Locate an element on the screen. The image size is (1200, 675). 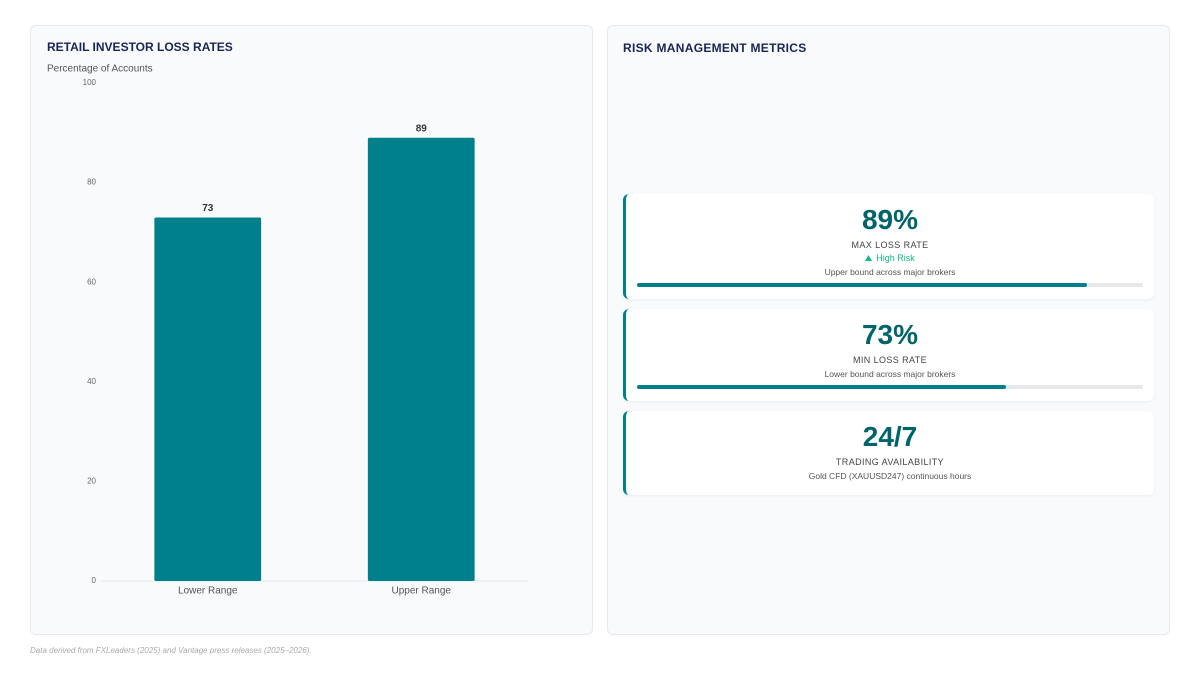
data-label: 89 is located at coordinates (422, 128).